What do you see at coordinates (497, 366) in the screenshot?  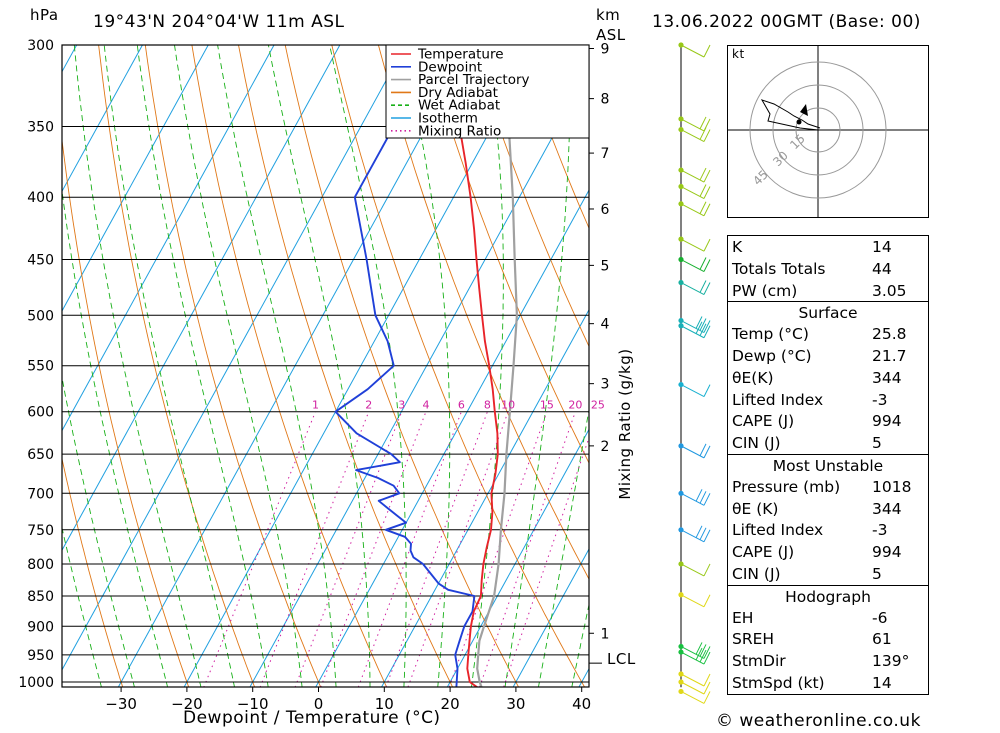 I see `parcel-trajectory-profile` at bounding box center [497, 366].